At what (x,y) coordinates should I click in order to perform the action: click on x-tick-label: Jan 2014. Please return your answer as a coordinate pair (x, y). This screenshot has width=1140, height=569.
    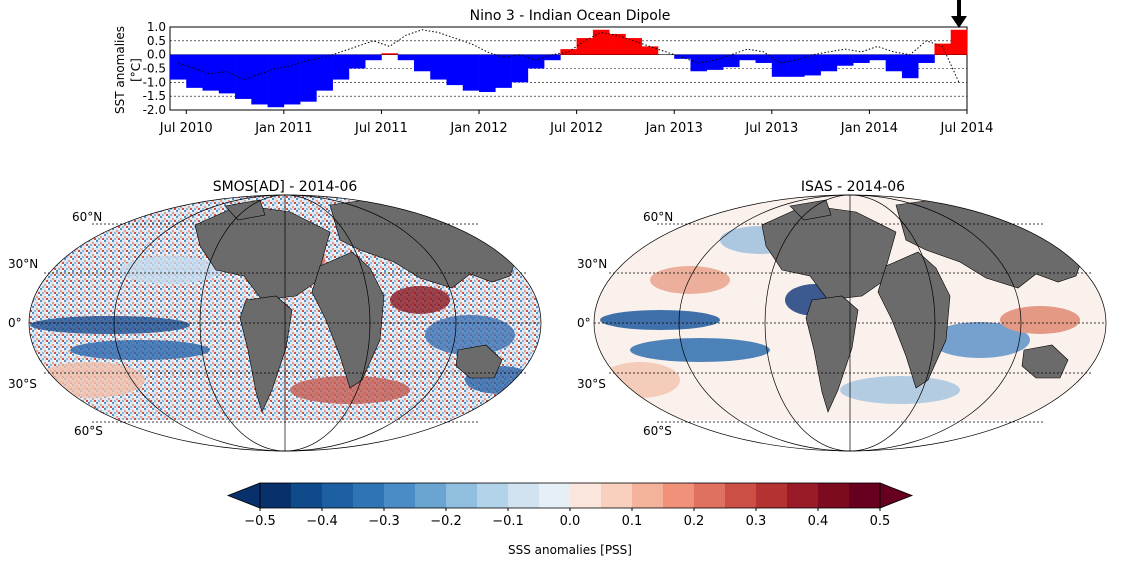
    Looking at the image, I should click on (869, 128).